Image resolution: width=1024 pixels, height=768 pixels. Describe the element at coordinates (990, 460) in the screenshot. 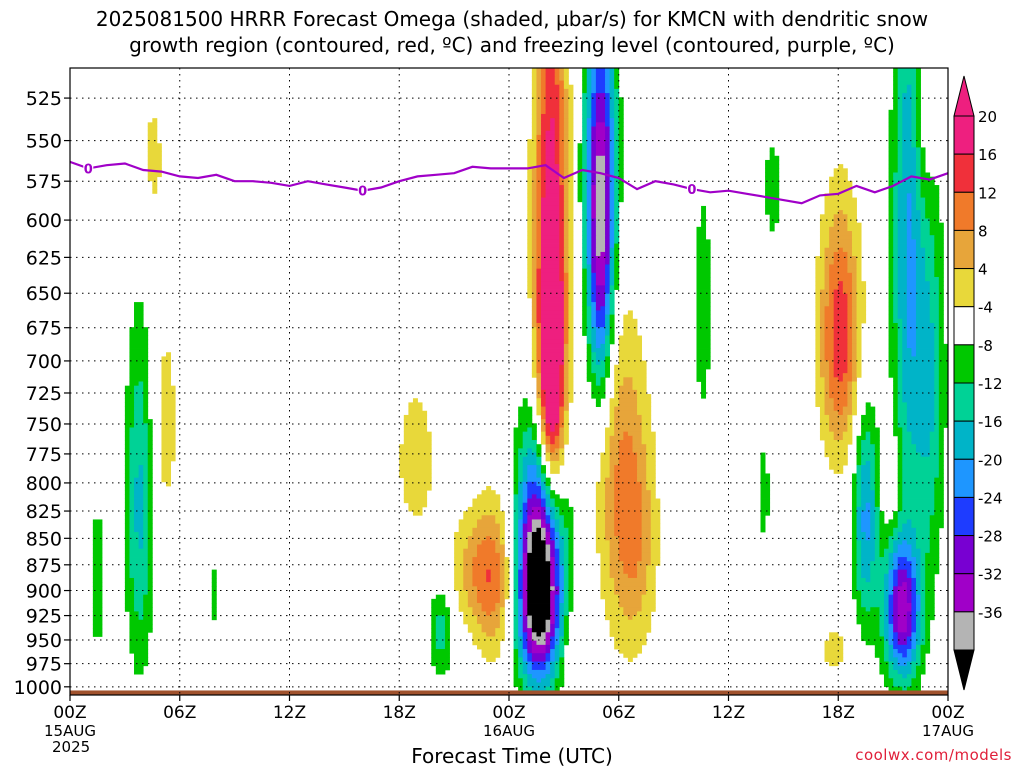

I see `colorbar-label: -20` at that location.